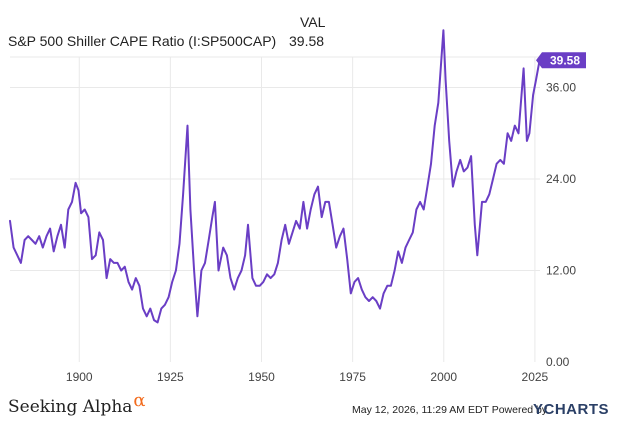 This screenshot has width=635, height=424. I want to click on alpha-symbol-icon: α, so click(139, 400).